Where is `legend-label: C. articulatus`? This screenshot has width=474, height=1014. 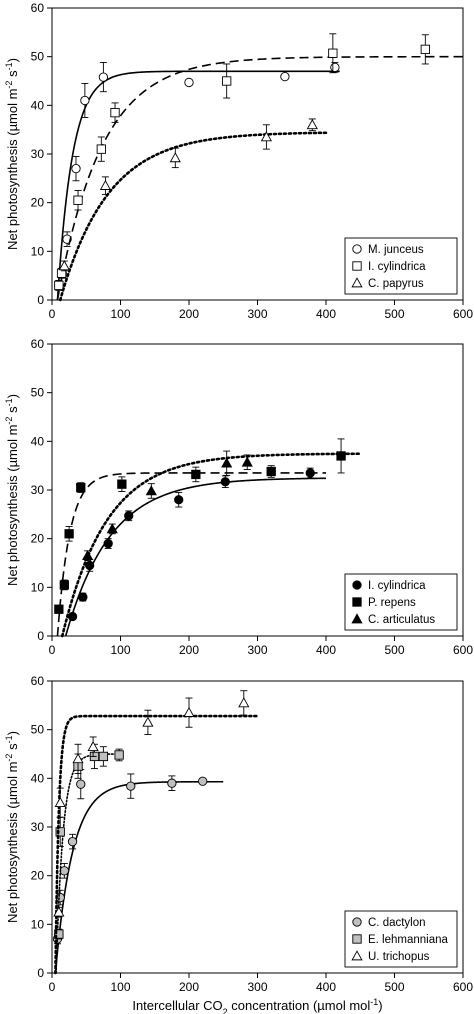 legend-label: C. articulatus is located at coordinates (401, 620).